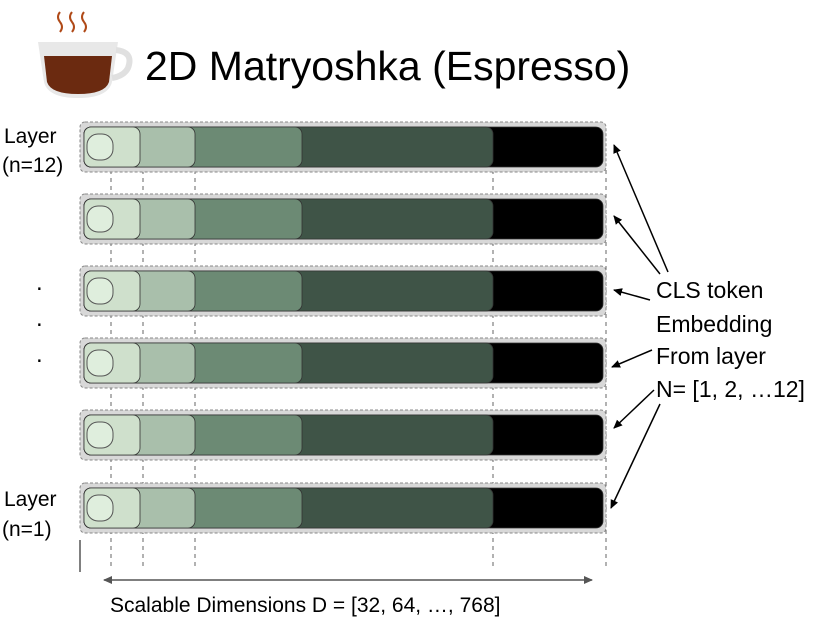  I want to click on title: 2D Matryoshka (Espresso), so click(387, 66).